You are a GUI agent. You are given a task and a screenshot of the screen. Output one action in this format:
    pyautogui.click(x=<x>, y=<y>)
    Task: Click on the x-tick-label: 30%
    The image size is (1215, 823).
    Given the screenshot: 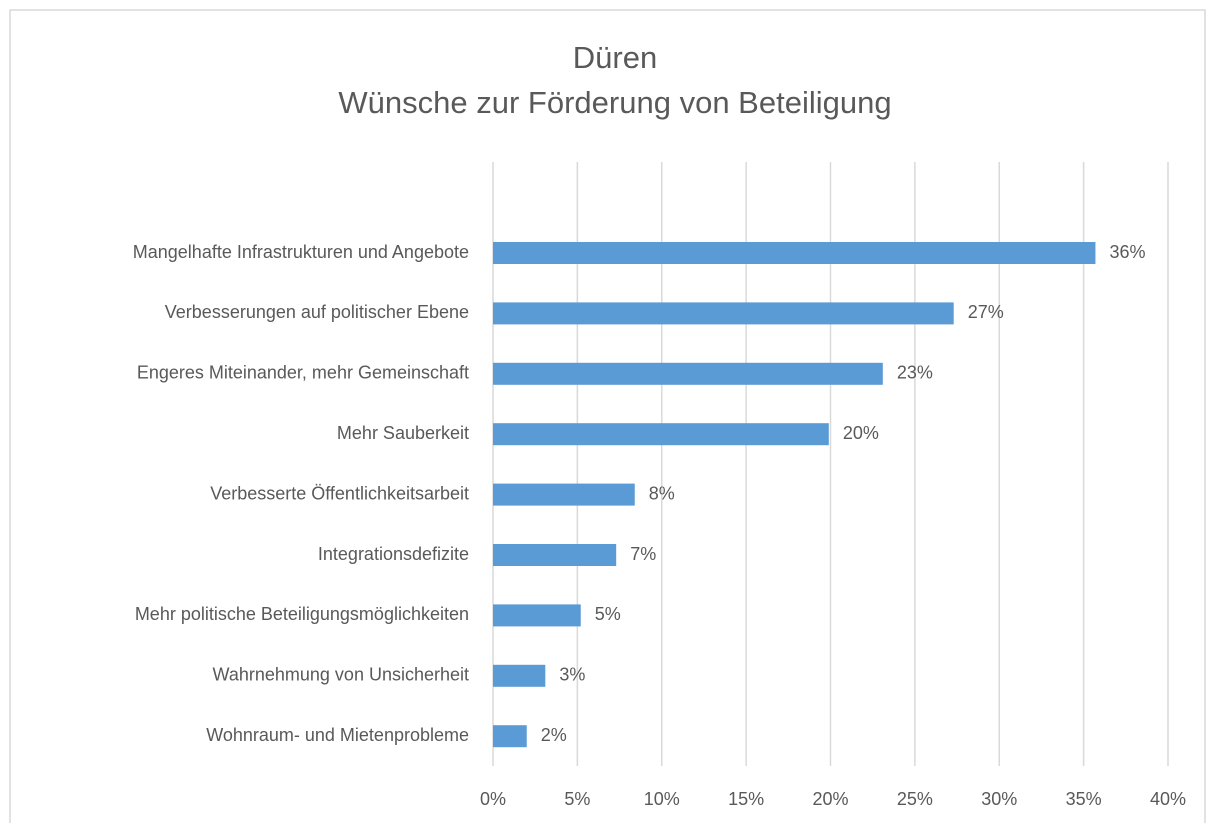 What is the action you would take?
    pyautogui.click(x=999, y=799)
    